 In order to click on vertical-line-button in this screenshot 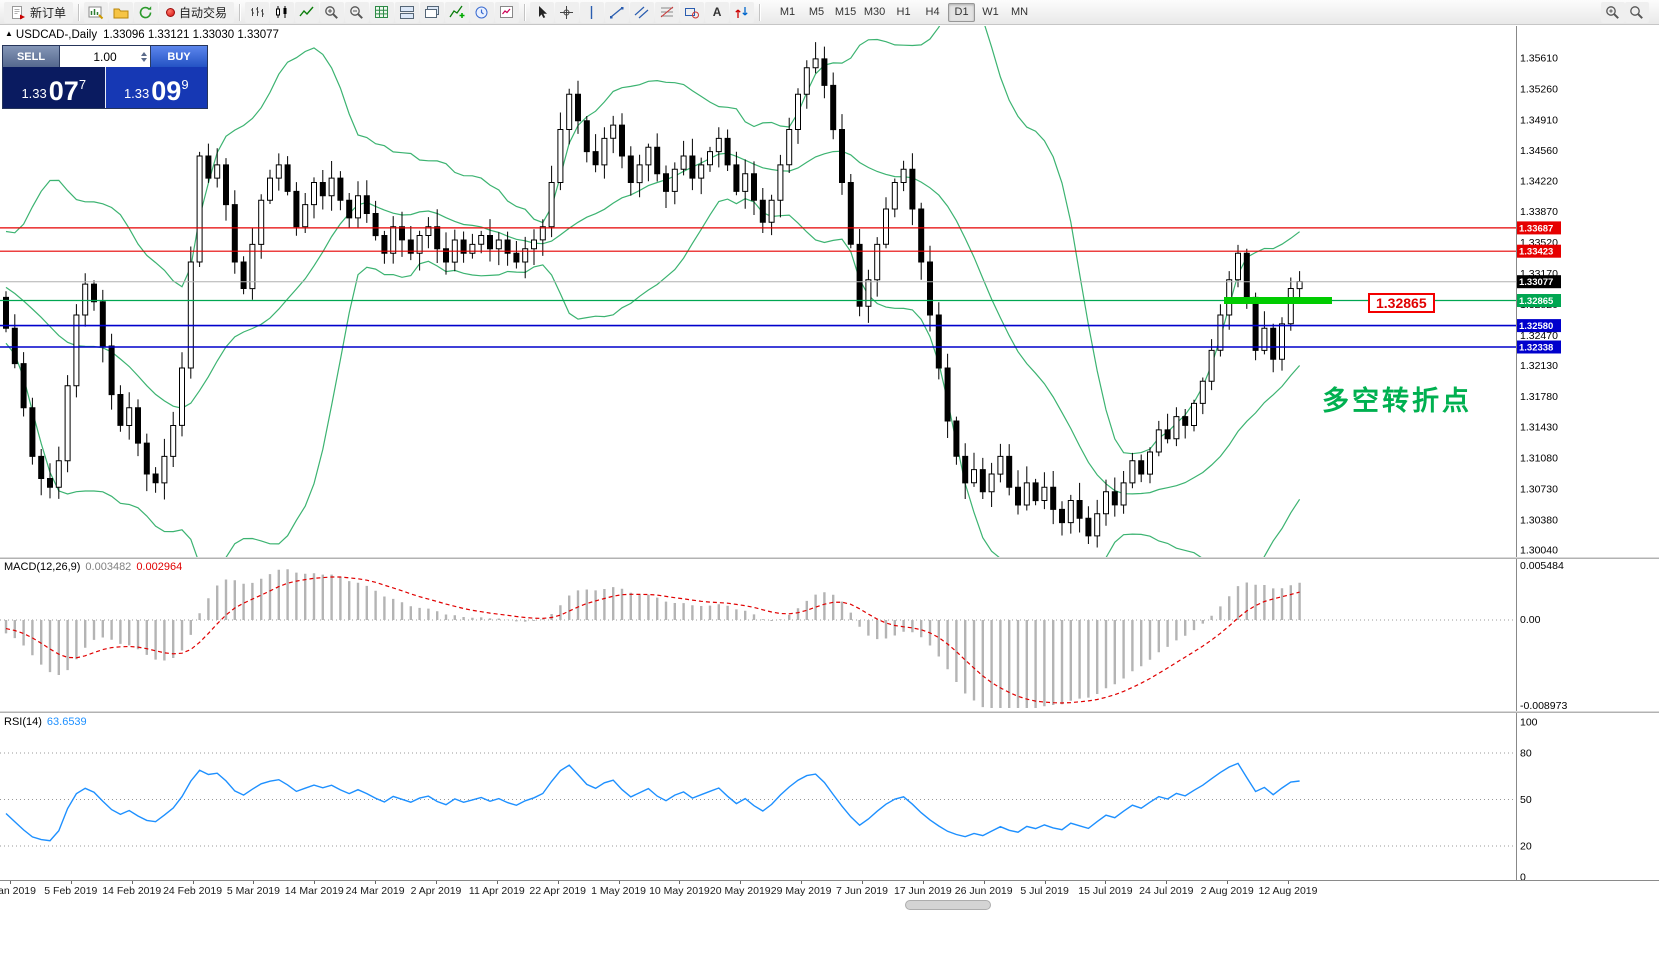, I will do `click(592, 12)`.